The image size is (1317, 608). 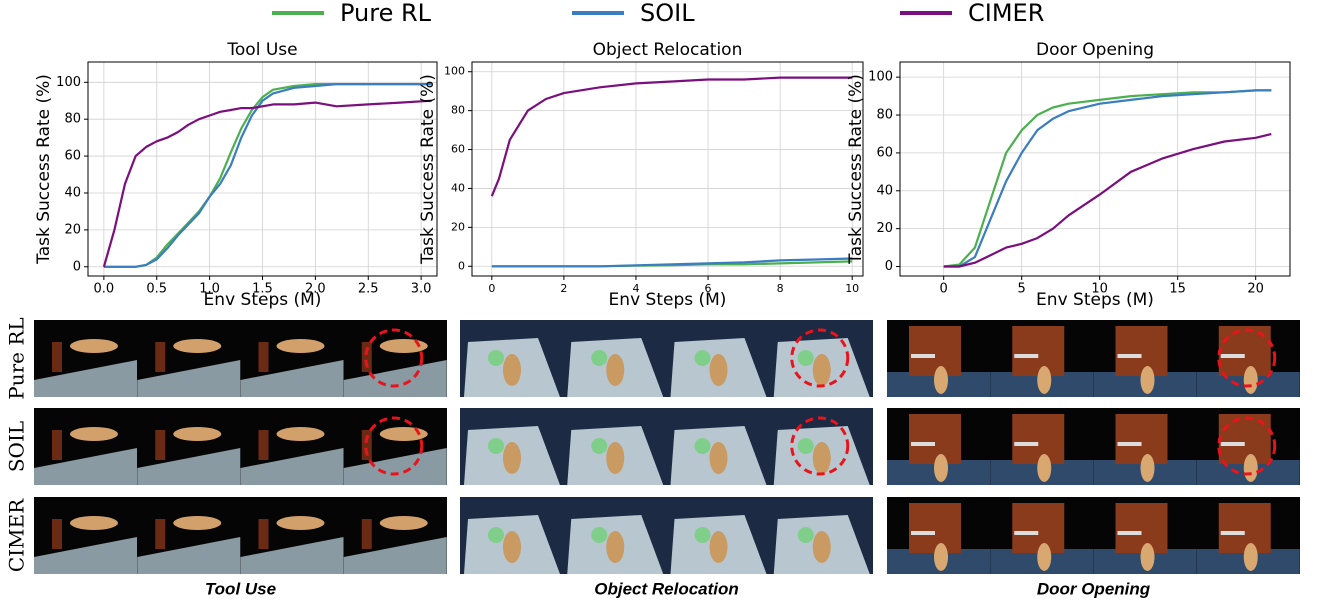 I want to click on y-tick-label: 20, so click(x=458, y=226).